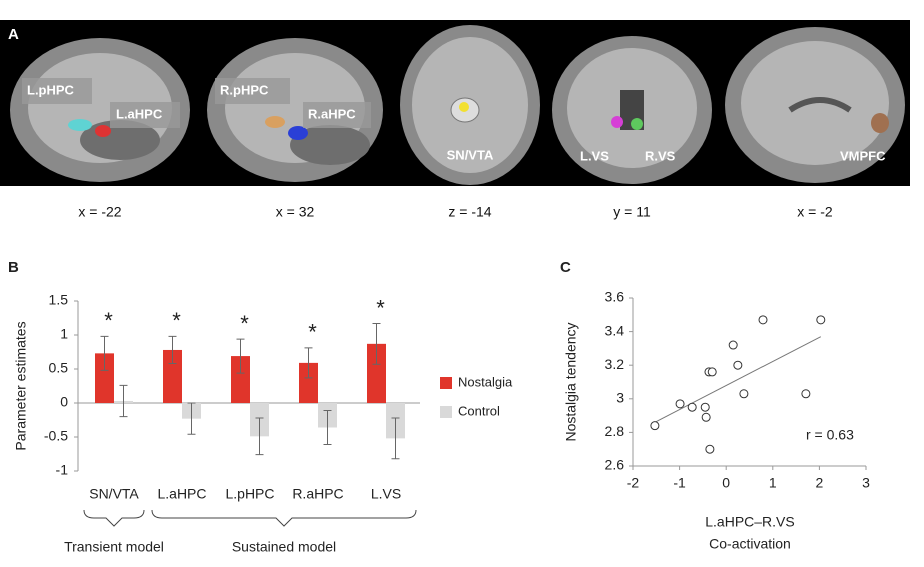  Describe the element at coordinates (317, 494) in the screenshot. I see `x-tick-label: R.aHPC` at that location.